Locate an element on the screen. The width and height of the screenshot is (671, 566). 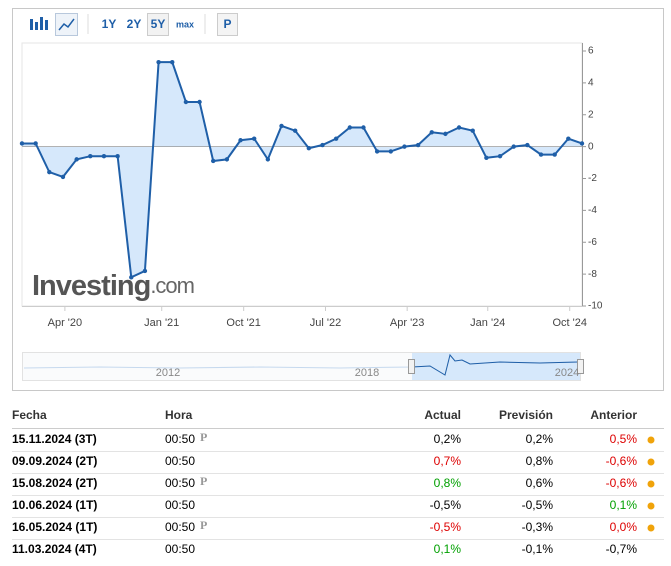
x-tick-label: Jul '22 is located at coordinates (325, 323).